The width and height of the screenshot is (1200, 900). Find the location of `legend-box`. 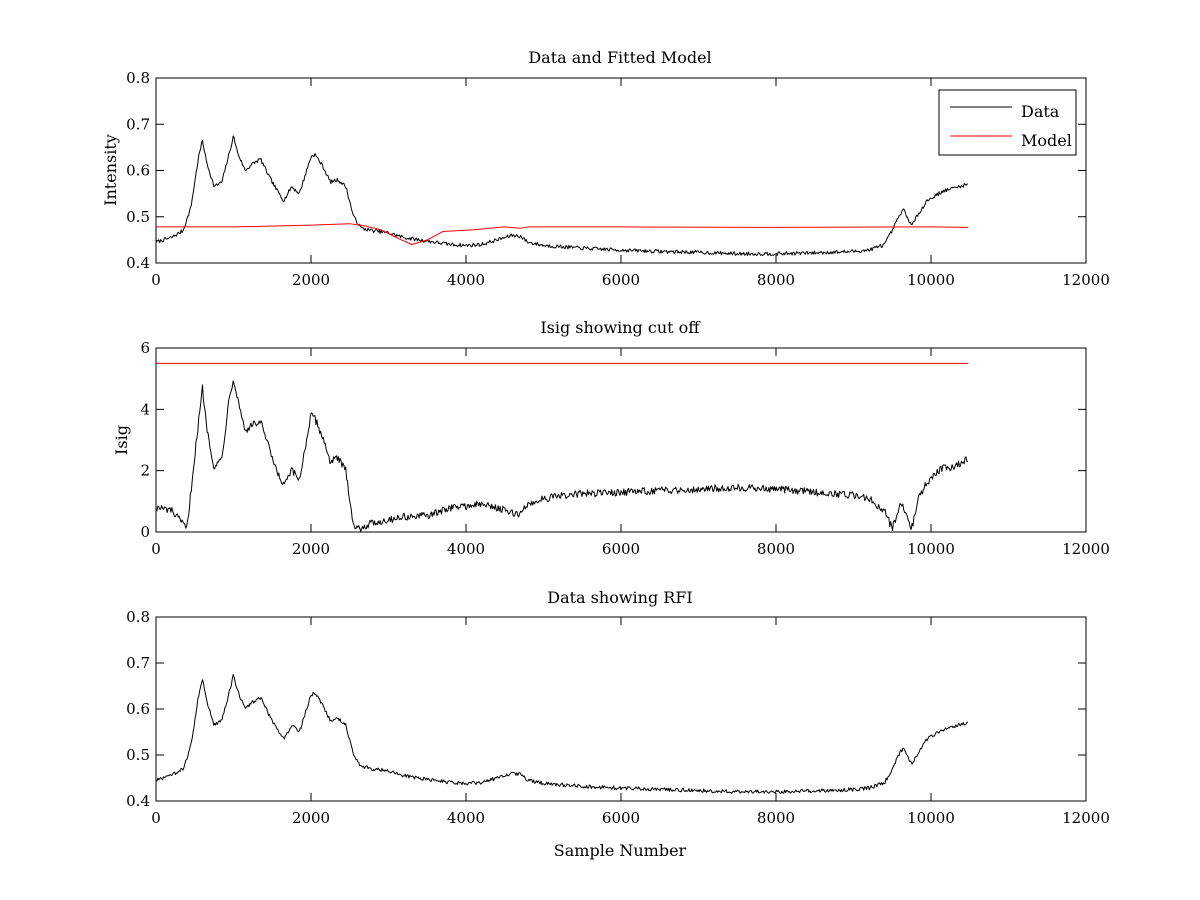

legend-box is located at coordinates (1007, 122).